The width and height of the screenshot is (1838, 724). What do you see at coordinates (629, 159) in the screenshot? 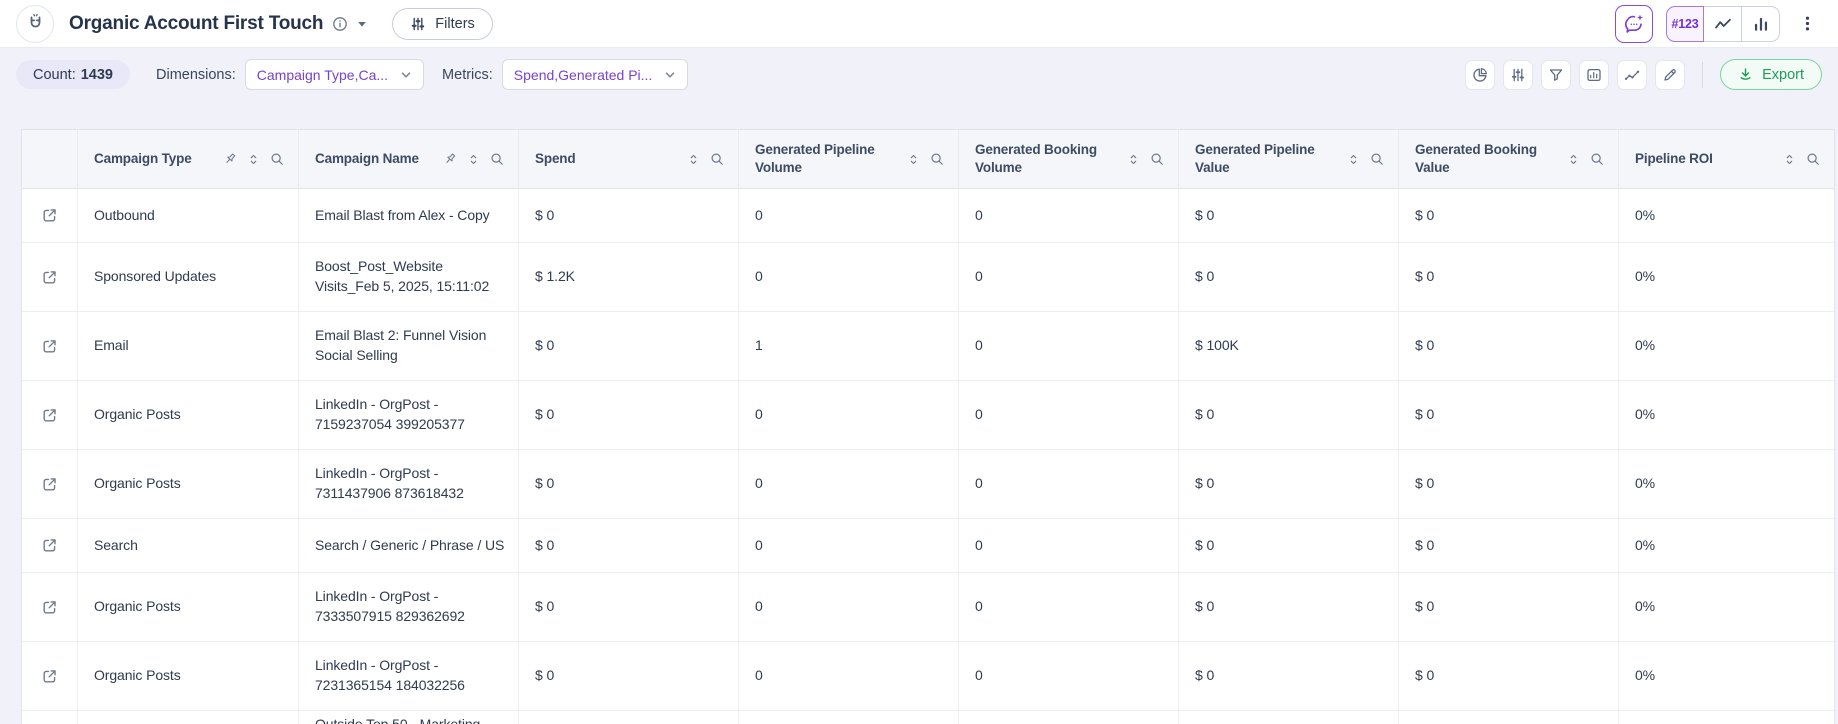
I see `column-header-spend: Spend` at bounding box center [629, 159].